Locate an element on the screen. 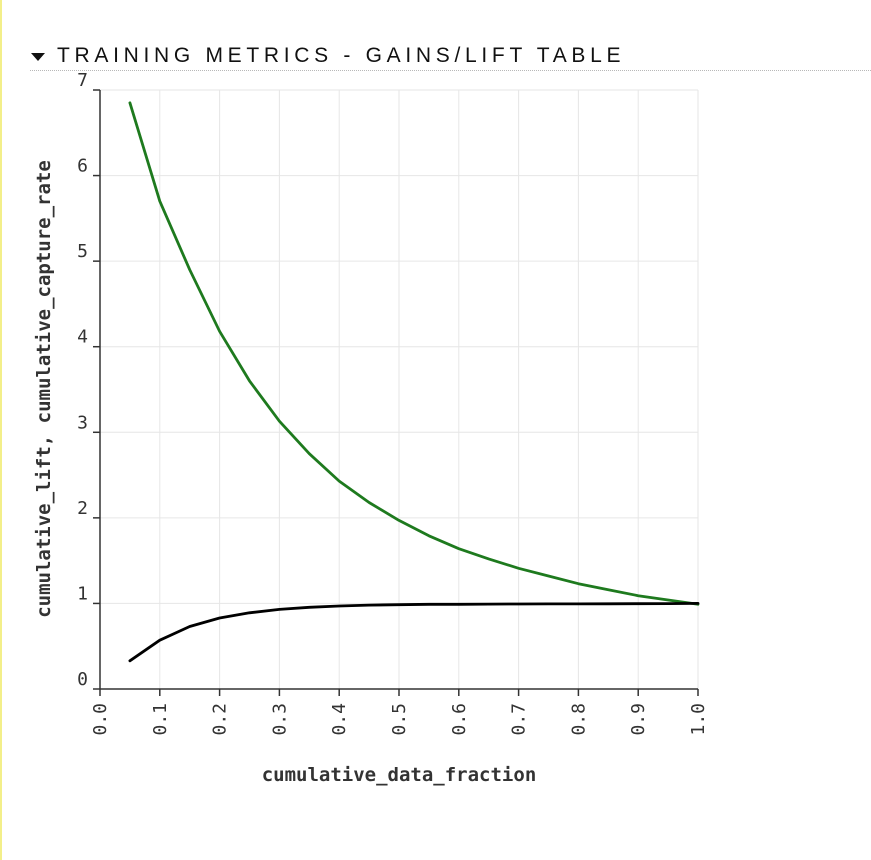 This screenshot has width=871, height=860. x-tick-label-1: 0.1 is located at coordinates (160, 719).